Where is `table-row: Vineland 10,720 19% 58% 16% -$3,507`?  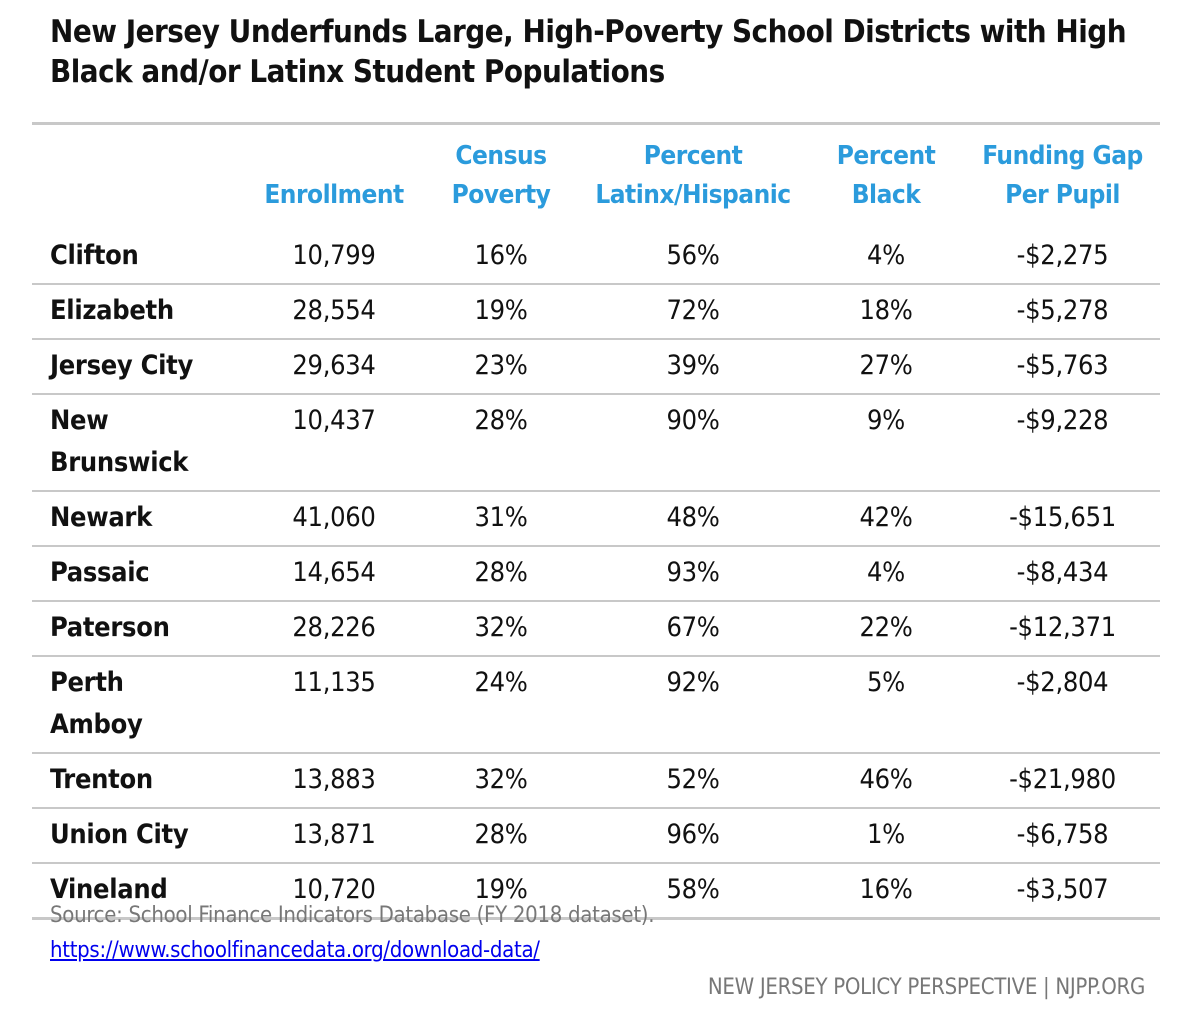 table-row: Vineland 10,720 19% 58% 16% -$3,507 is located at coordinates (596, 891).